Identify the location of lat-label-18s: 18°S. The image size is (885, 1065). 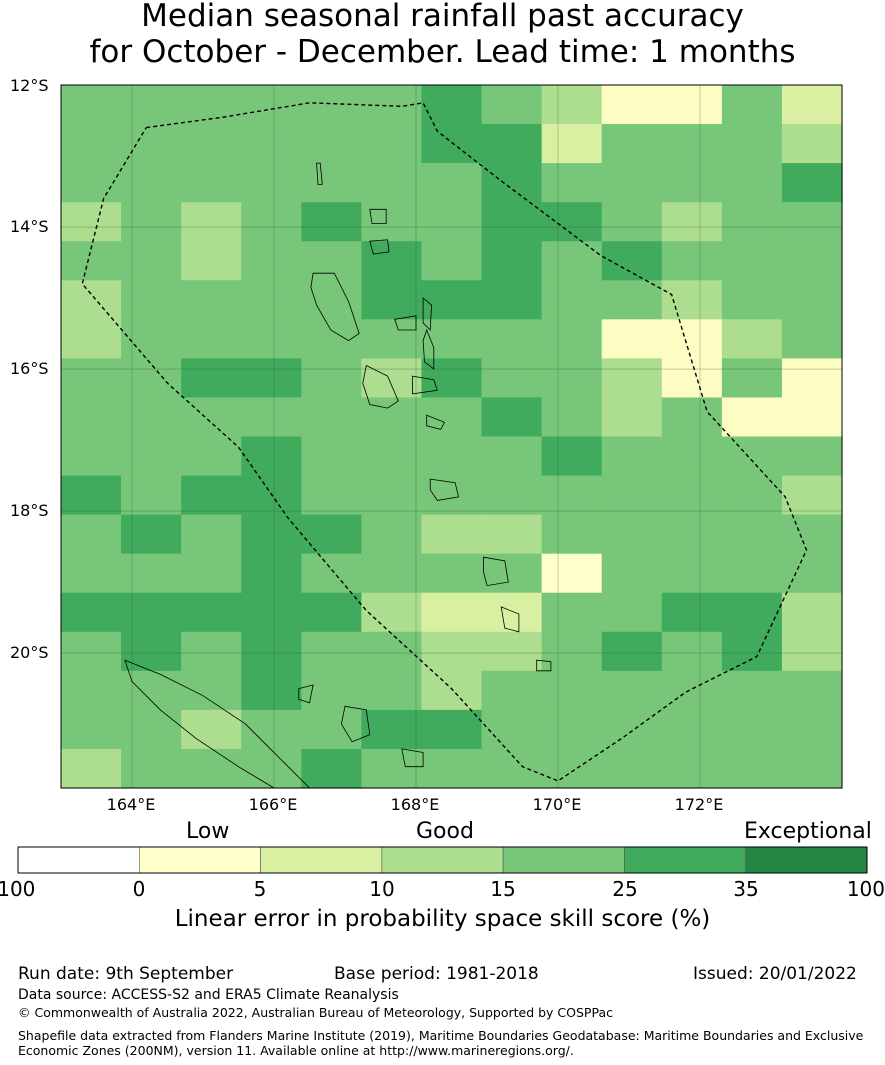
(29, 510).